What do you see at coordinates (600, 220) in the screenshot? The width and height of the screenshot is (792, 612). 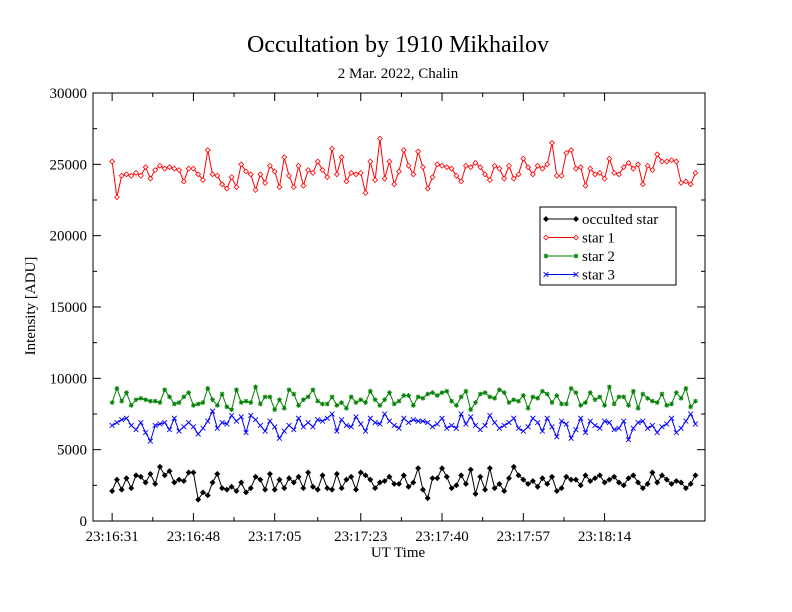 I see `legend-item-occulted-star: occulted star` at bounding box center [600, 220].